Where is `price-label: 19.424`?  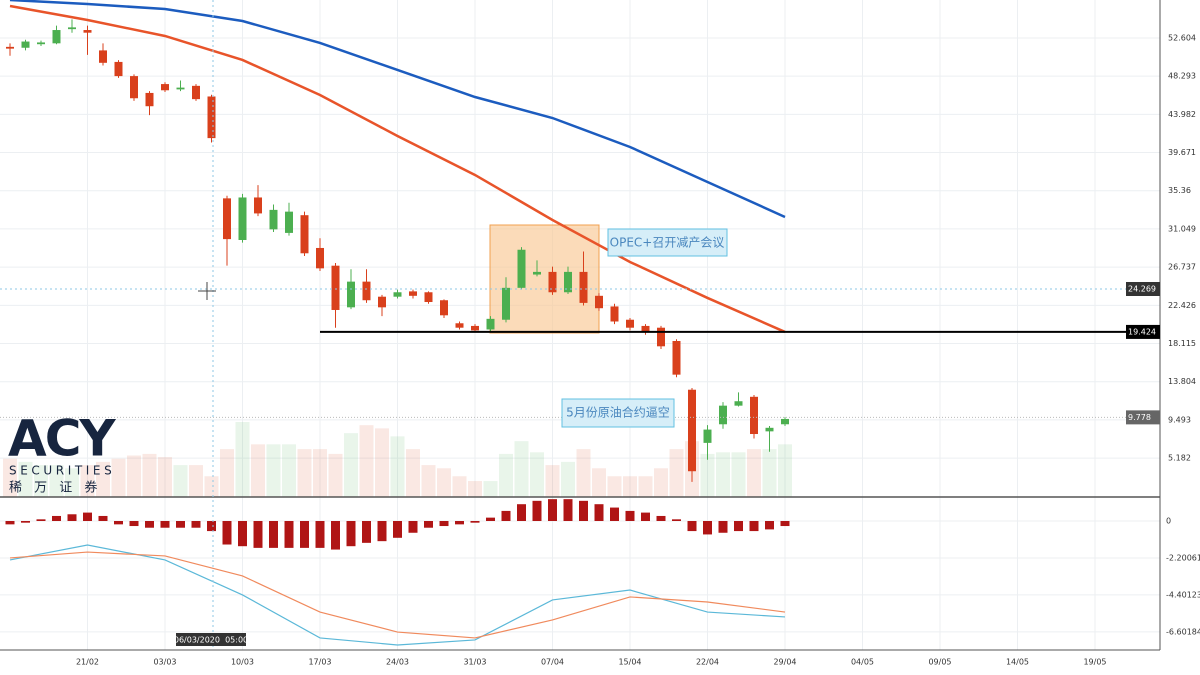
price-label: 19.424 is located at coordinates (1142, 331).